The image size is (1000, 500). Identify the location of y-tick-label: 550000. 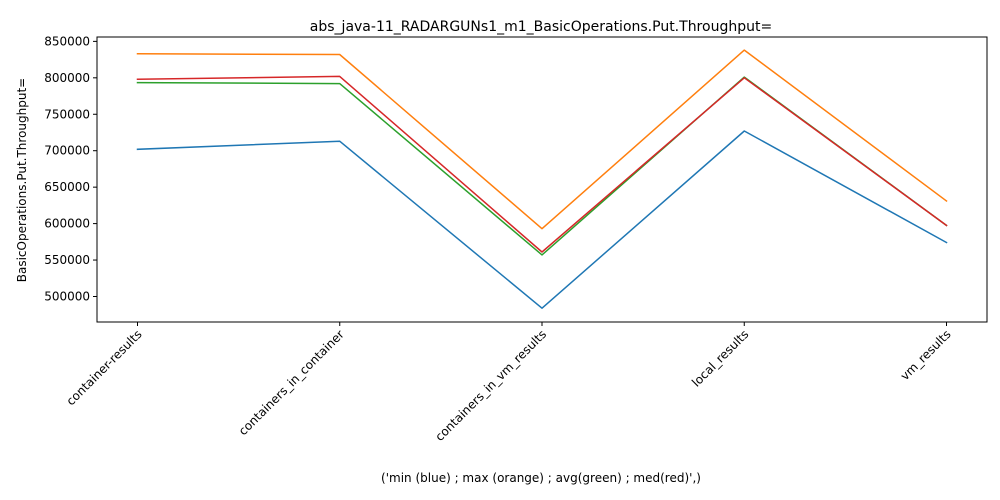
(67, 260).